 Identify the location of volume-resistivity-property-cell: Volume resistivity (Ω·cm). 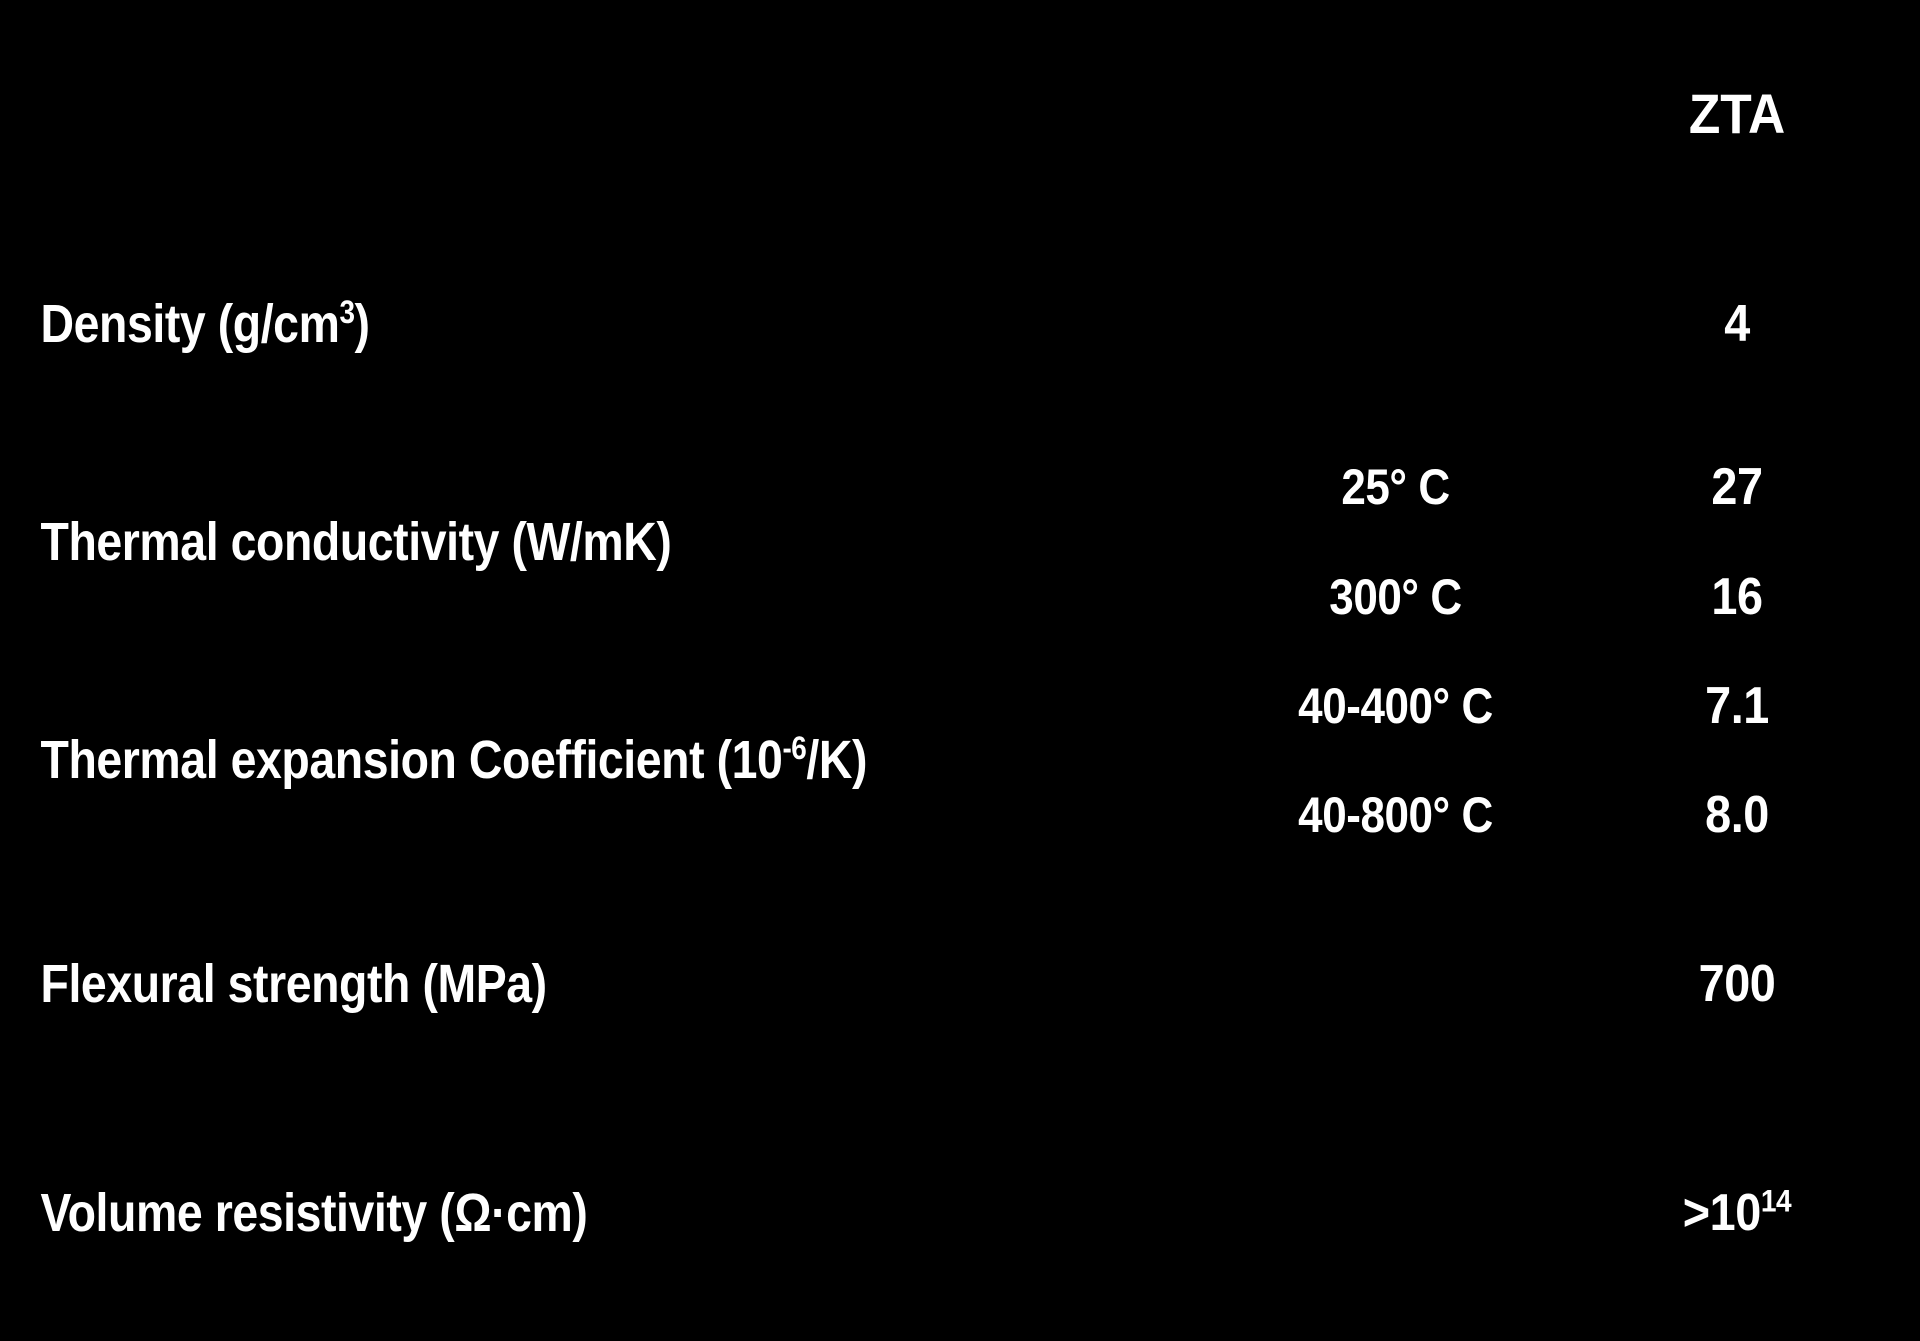
(790, 1213).